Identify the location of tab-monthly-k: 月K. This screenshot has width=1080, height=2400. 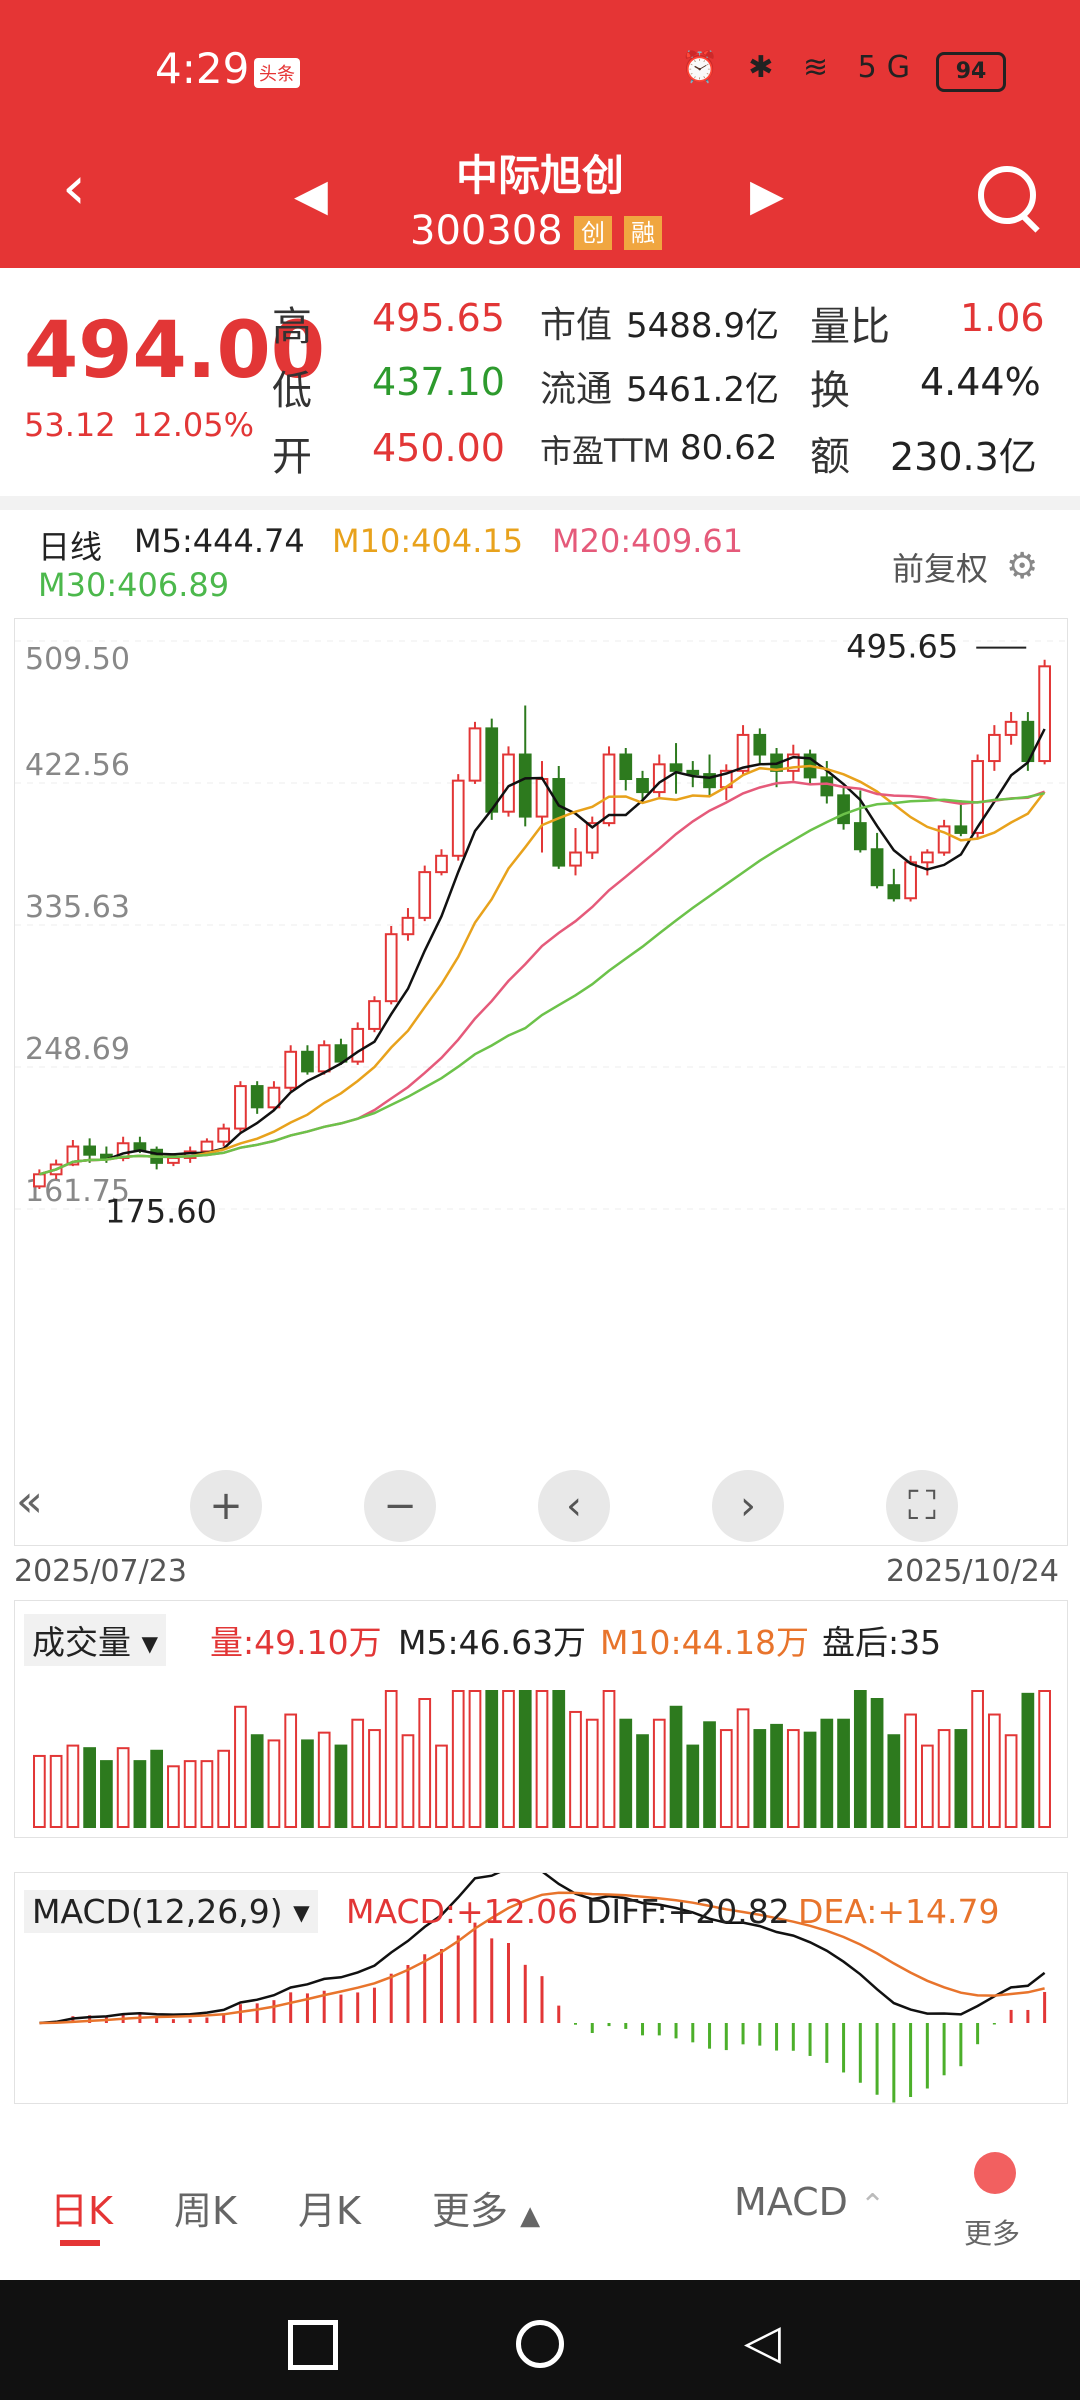
(329, 2211).